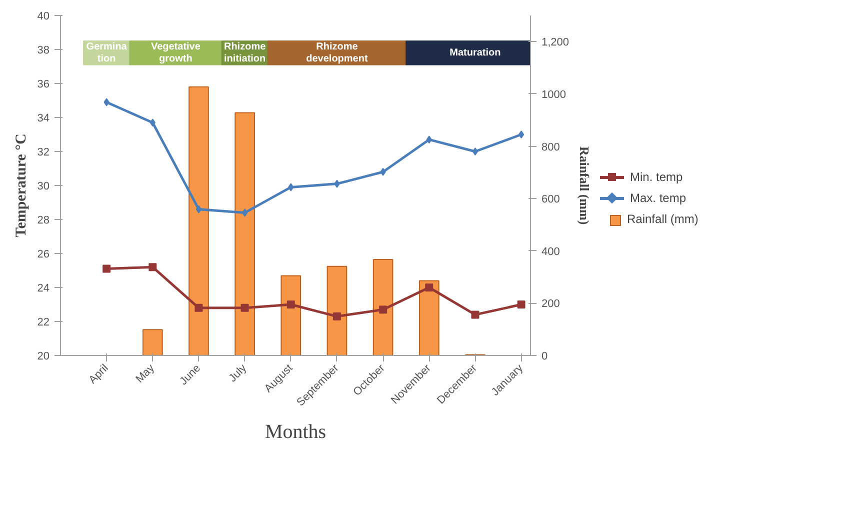 This screenshot has height=510, width=862. I want to click on y-tick-label: 22, so click(43, 322).